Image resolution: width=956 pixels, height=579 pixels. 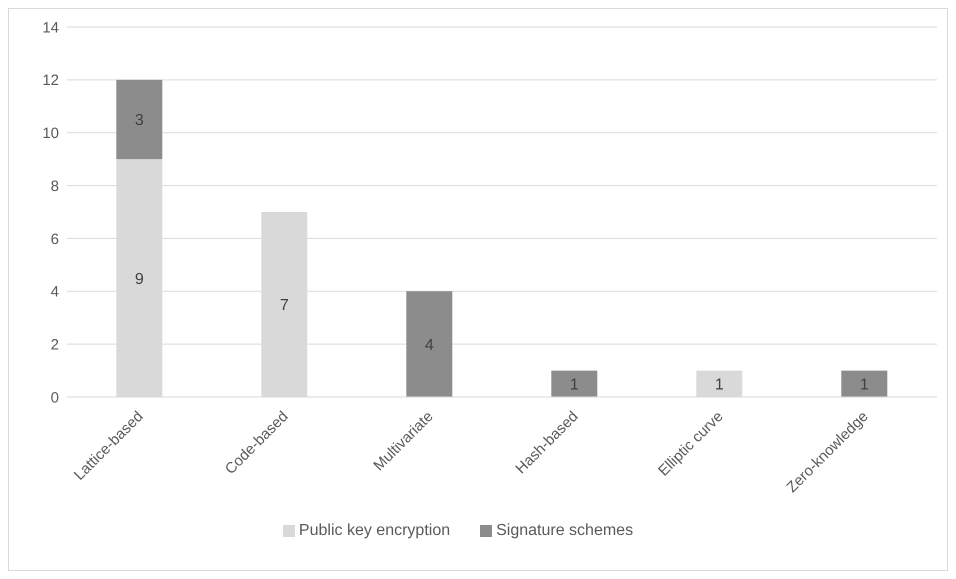 I want to click on data-label: 9, so click(x=139, y=279).